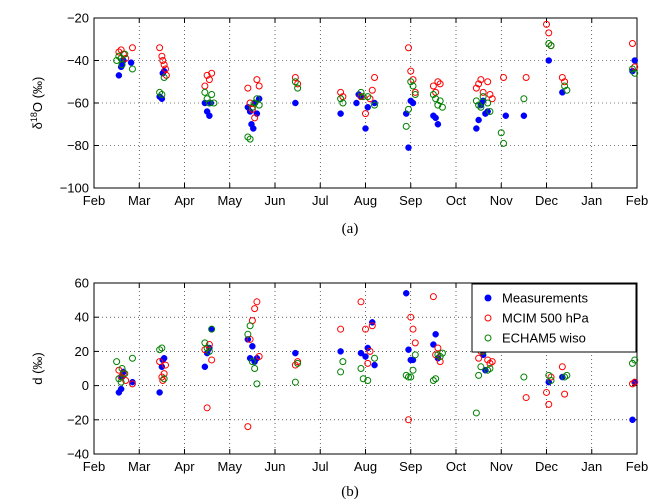 The image size is (654, 502). What do you see at coordinates (502, 466) in the screenshot?
I see `x-tick-label: Nov` at bounding box center [502, 466].